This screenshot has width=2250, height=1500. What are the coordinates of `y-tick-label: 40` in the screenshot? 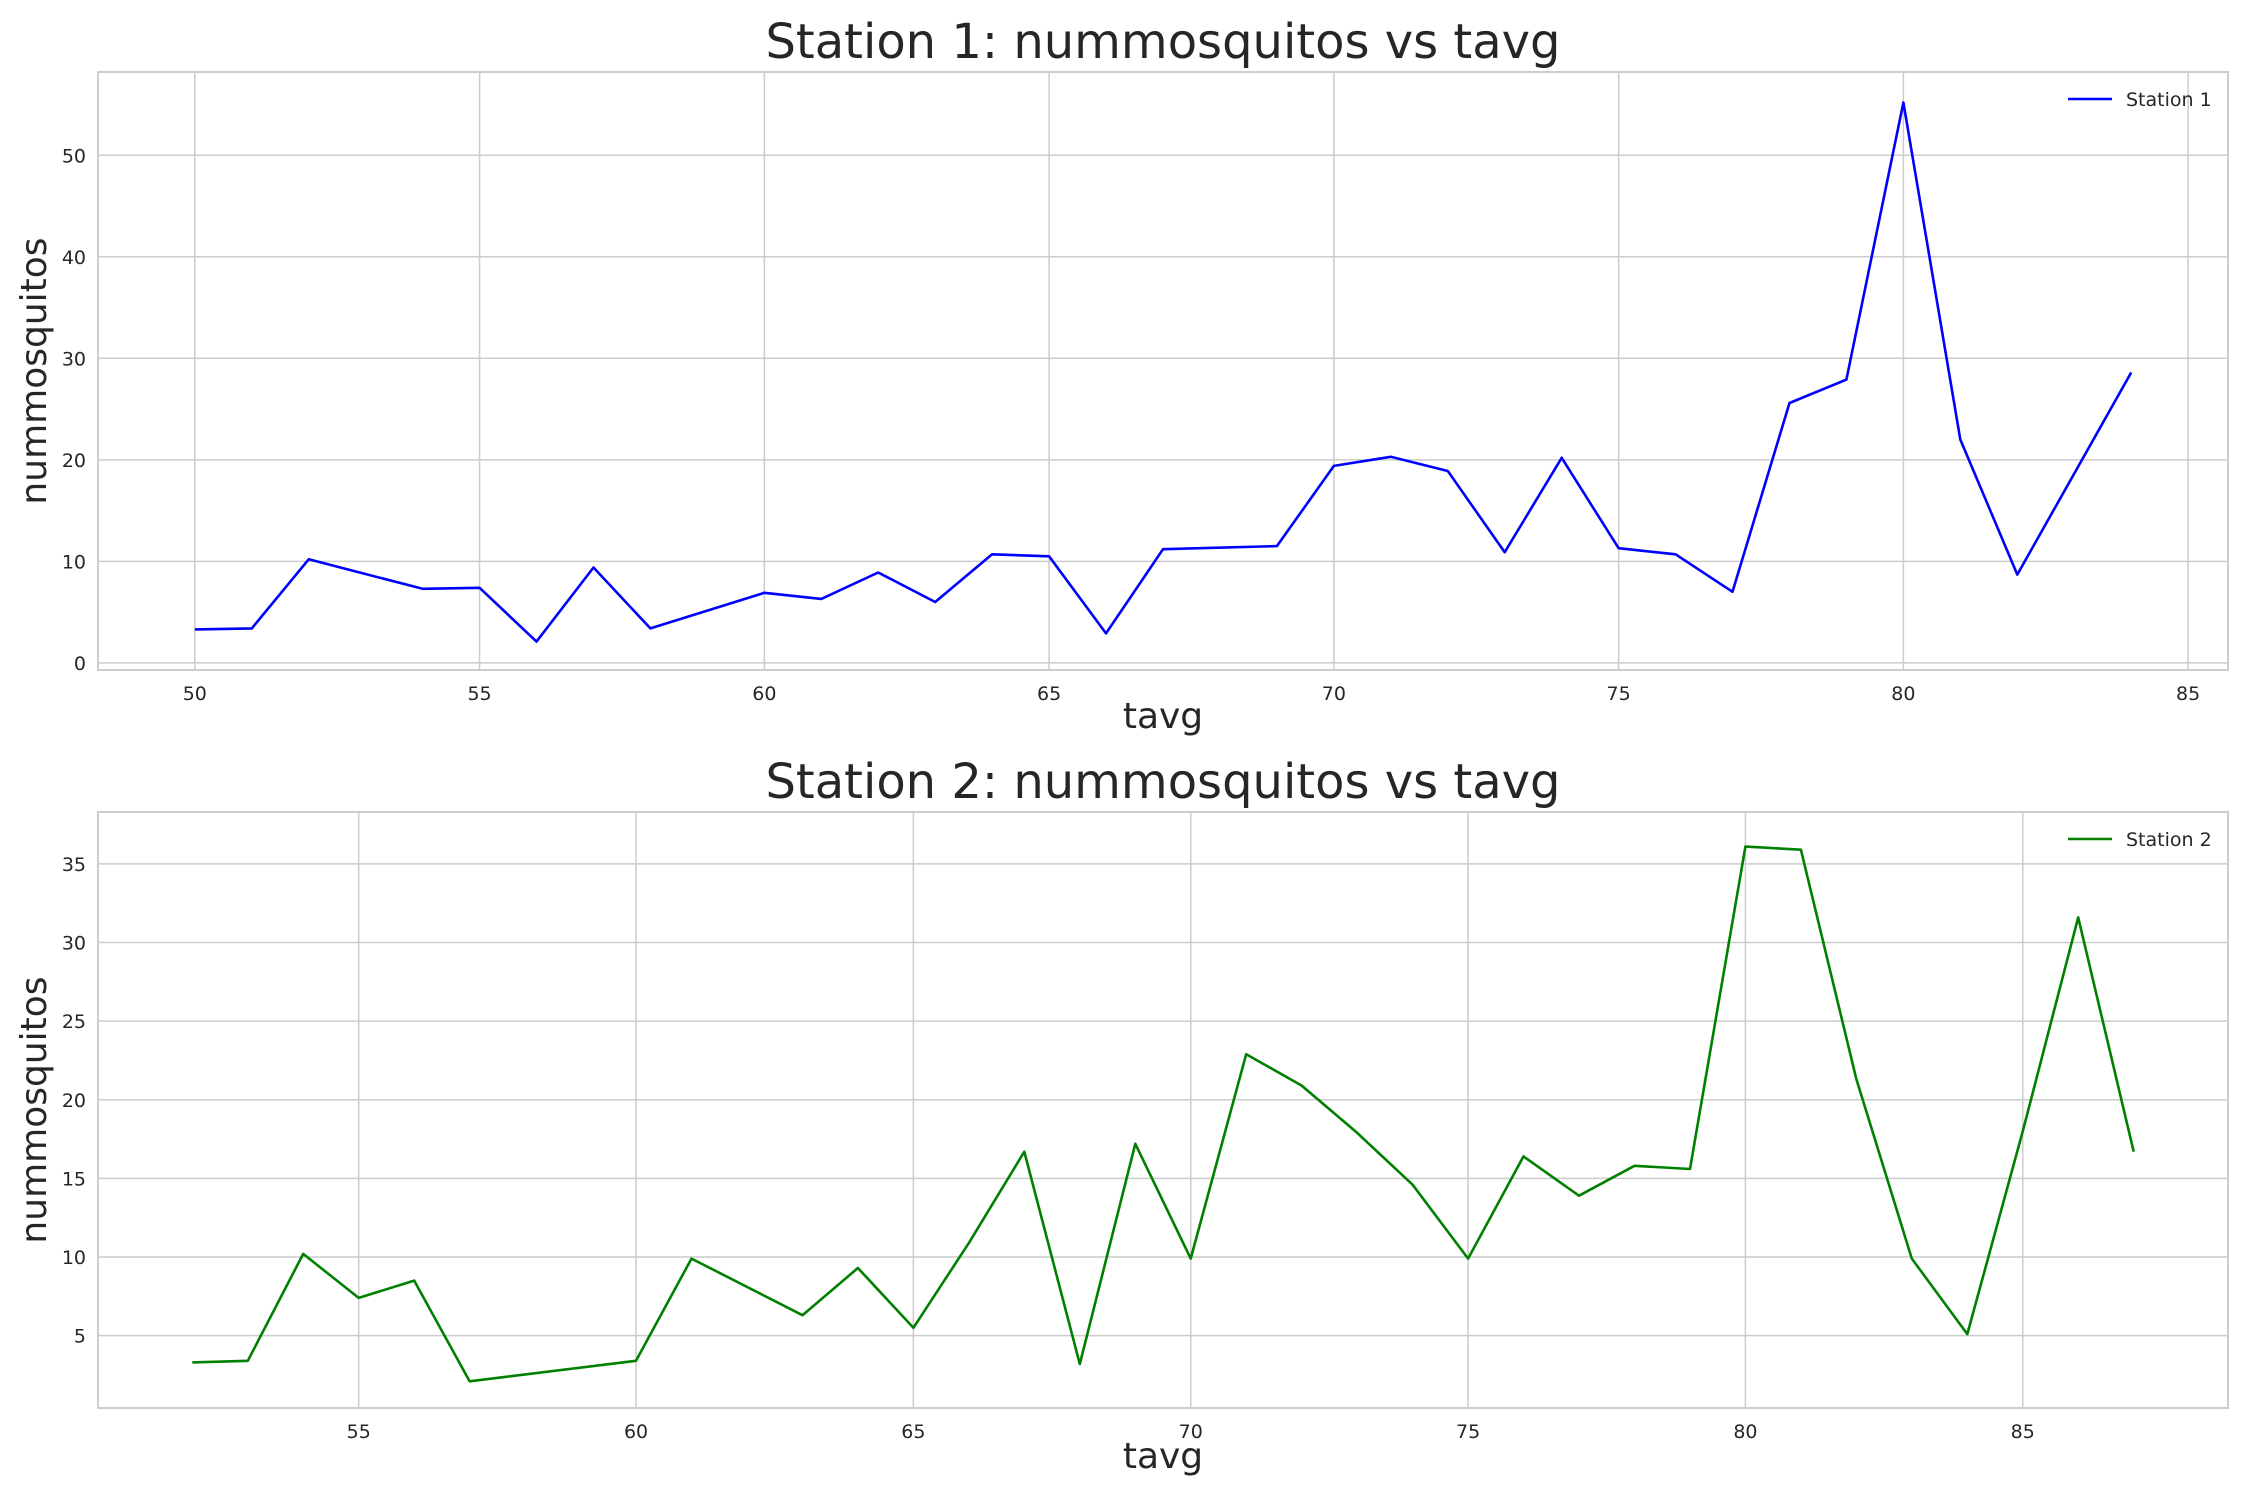 It's located at (74, 258).